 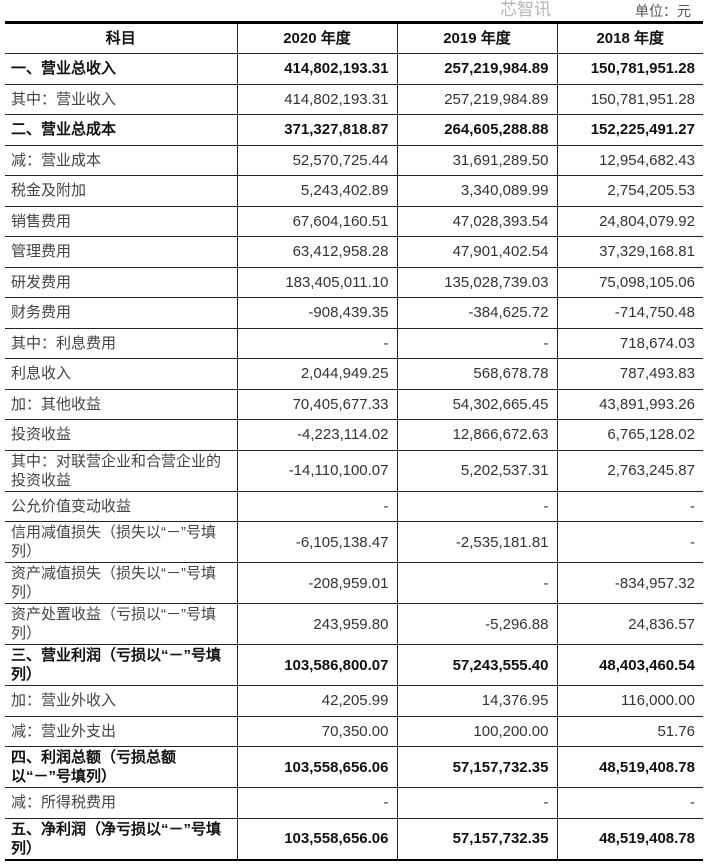 What do you see at coordinates (317, 130) in the screenshot?
I see `cell-value: 371,327,818.87` at bounding box center [317, 130].